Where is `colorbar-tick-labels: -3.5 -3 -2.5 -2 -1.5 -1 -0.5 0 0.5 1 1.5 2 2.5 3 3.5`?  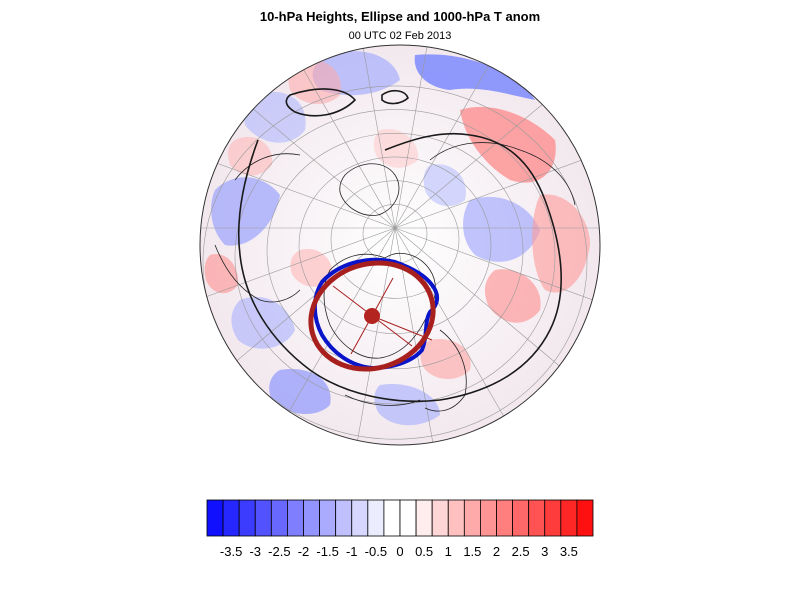
colorbar-tick-labels: -3.5 -3 -2.5 -2 -1.5 -1 -0.5 0 0.5 1 1.5 2 2.5 3 3.5 is located at coordinates (399, 551).